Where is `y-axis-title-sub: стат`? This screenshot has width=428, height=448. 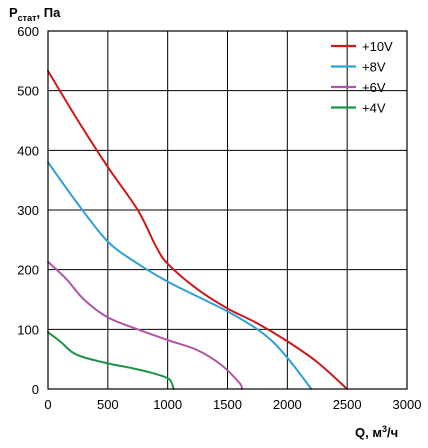 y-axis-title-sub: стат is located at coordinates (27, 18).